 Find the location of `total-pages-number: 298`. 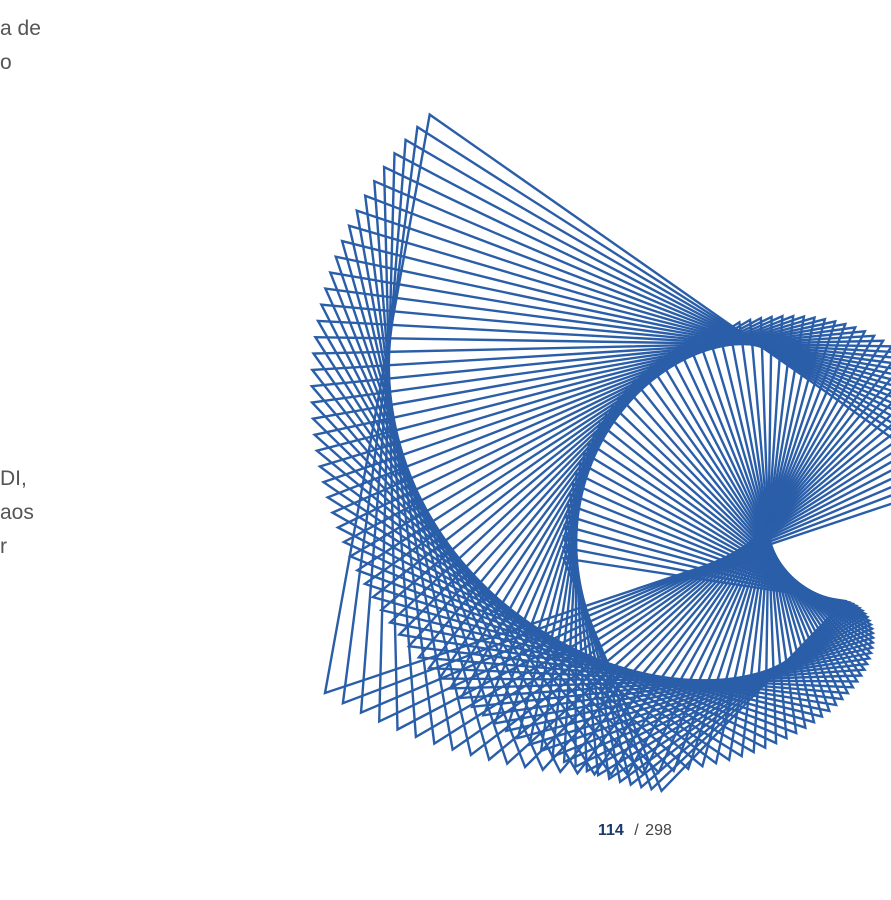

total-pages-number: 298 is located at coordinates (658, 830).